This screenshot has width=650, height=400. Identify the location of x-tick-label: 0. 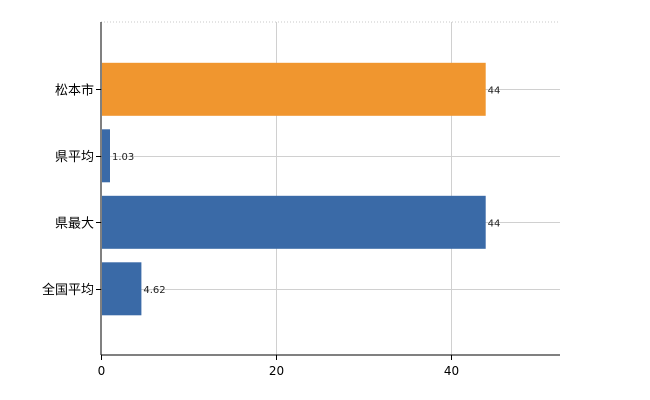
(102, 371).